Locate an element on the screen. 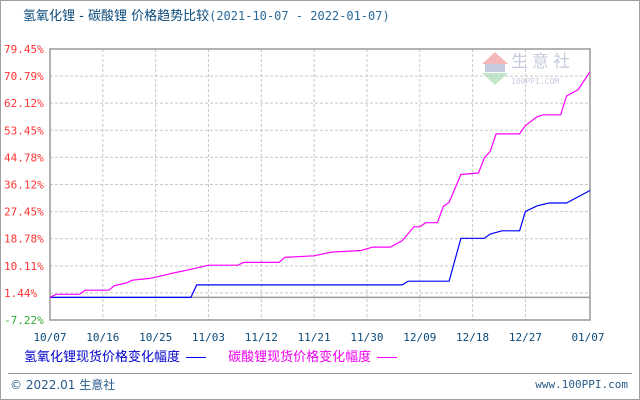  title-date-range: (2021-10-07 - 2022-01-07) is located at coordinates (299, 16).